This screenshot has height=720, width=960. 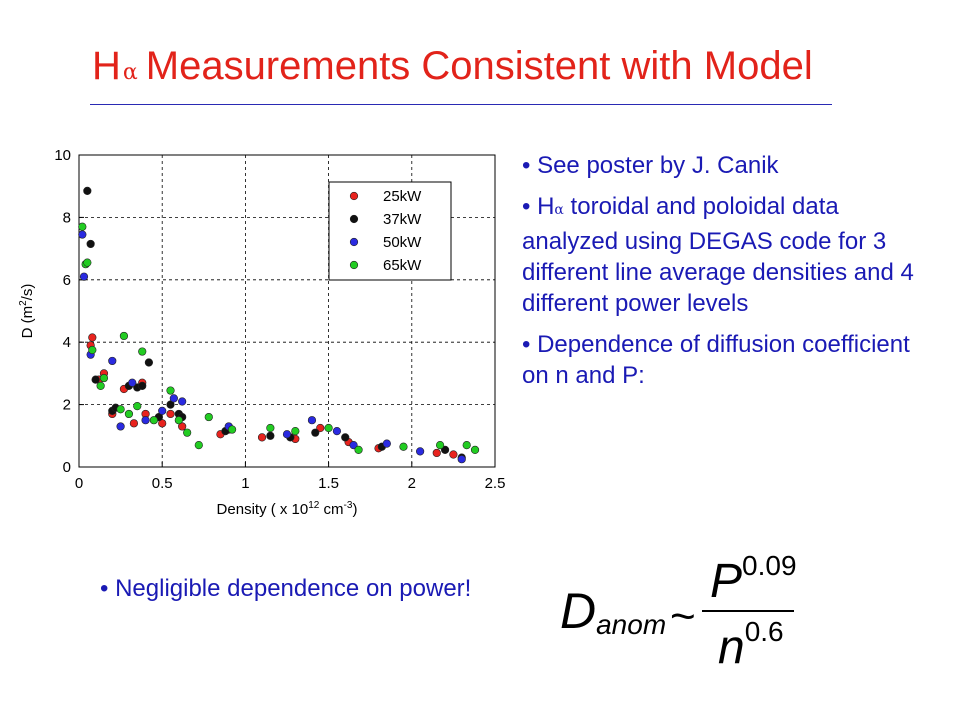 I want to click on x-tick-label: 0.5, so click(x=162, y=483).